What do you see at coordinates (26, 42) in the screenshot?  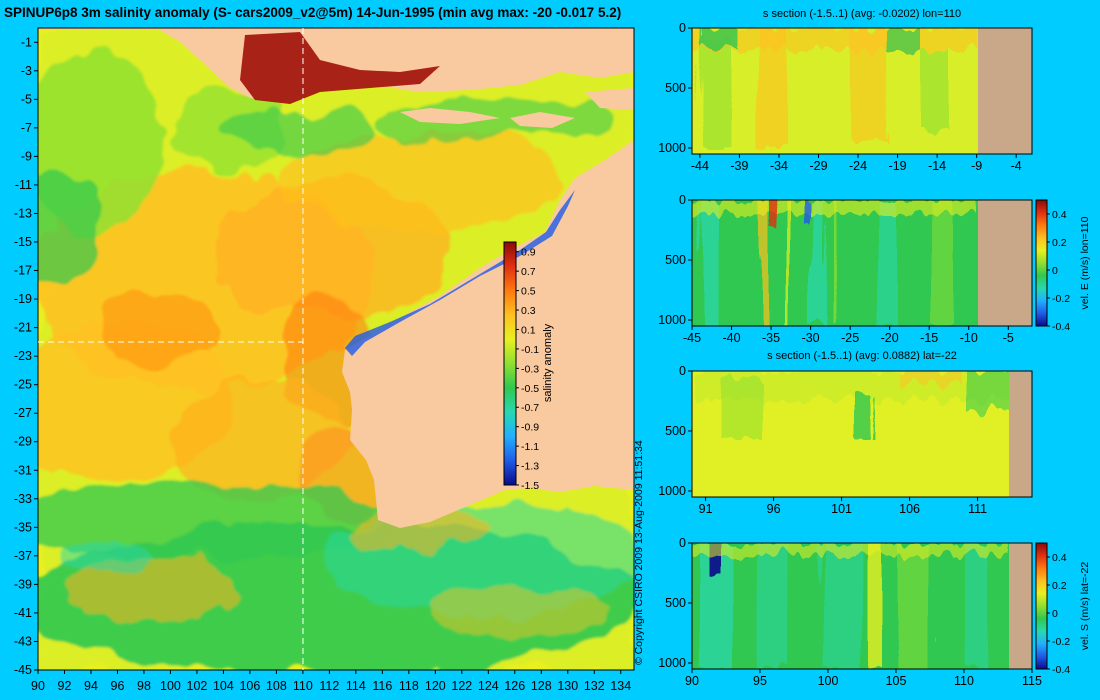 I see `map-y-tick-label: -1` at bounding box center [26, 42].